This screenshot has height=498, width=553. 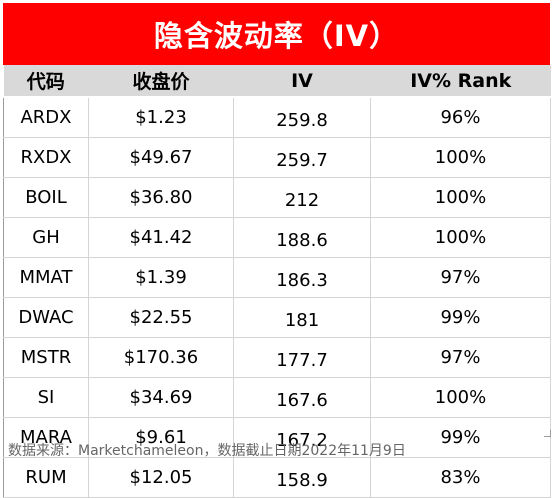 What do you see at coordinates (161, 81) in the screenshot?
I see `header-price: 收盘价` at bounding box center [161, 81].